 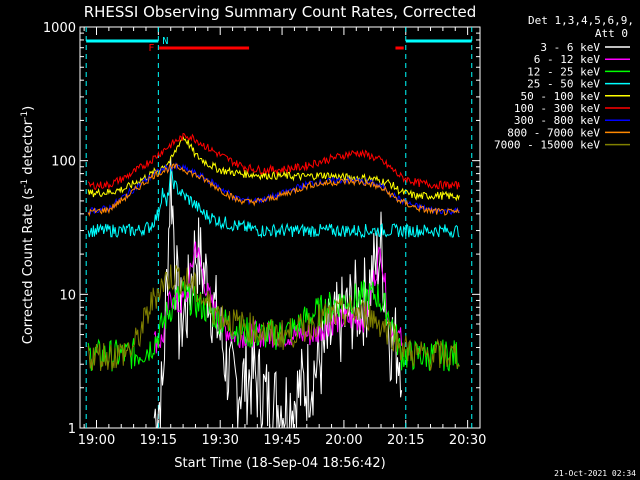 What do you see at coordinates (567, 59) in the screenshot?
I see `legend-entry: 6 - 12 keV` at bounding box center [567, 59].